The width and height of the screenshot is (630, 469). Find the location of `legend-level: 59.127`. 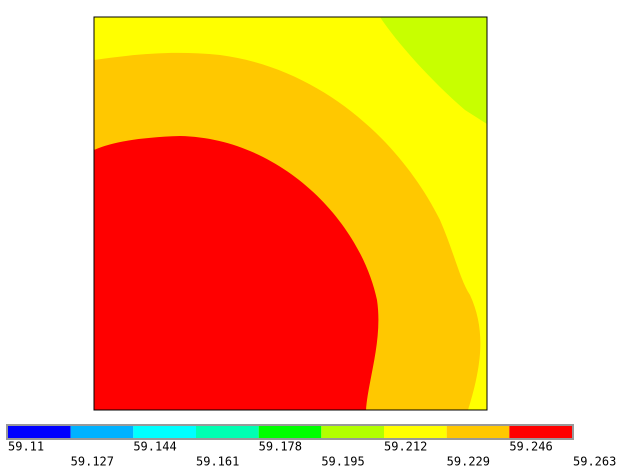

legend-level: 59.127 is located at coordinates (92, 462).